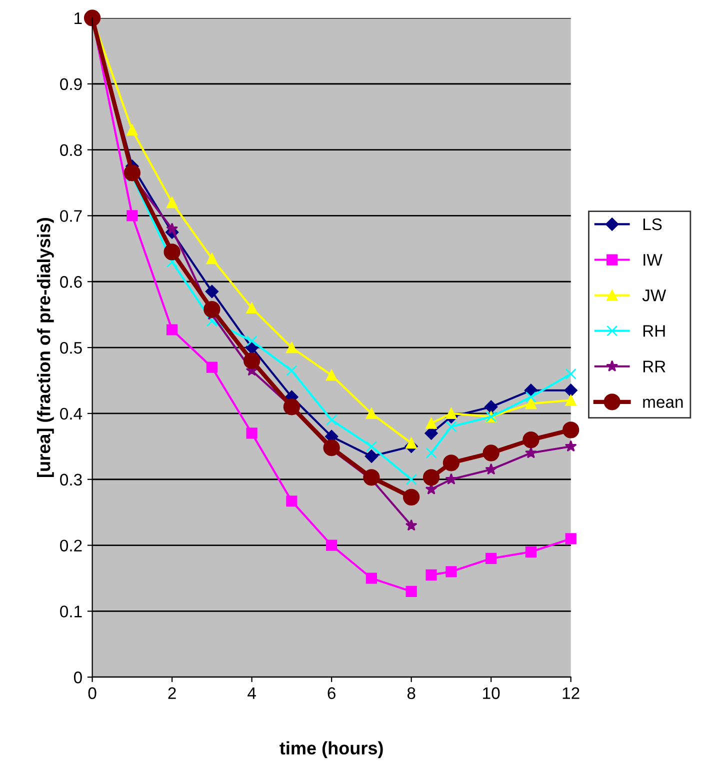 This screenshot has height=781, width=710. What do you see at coordinates (71, 216) in the screenshot?
I see `y-tick-label: 0.7` at bounding box center [71, 216].